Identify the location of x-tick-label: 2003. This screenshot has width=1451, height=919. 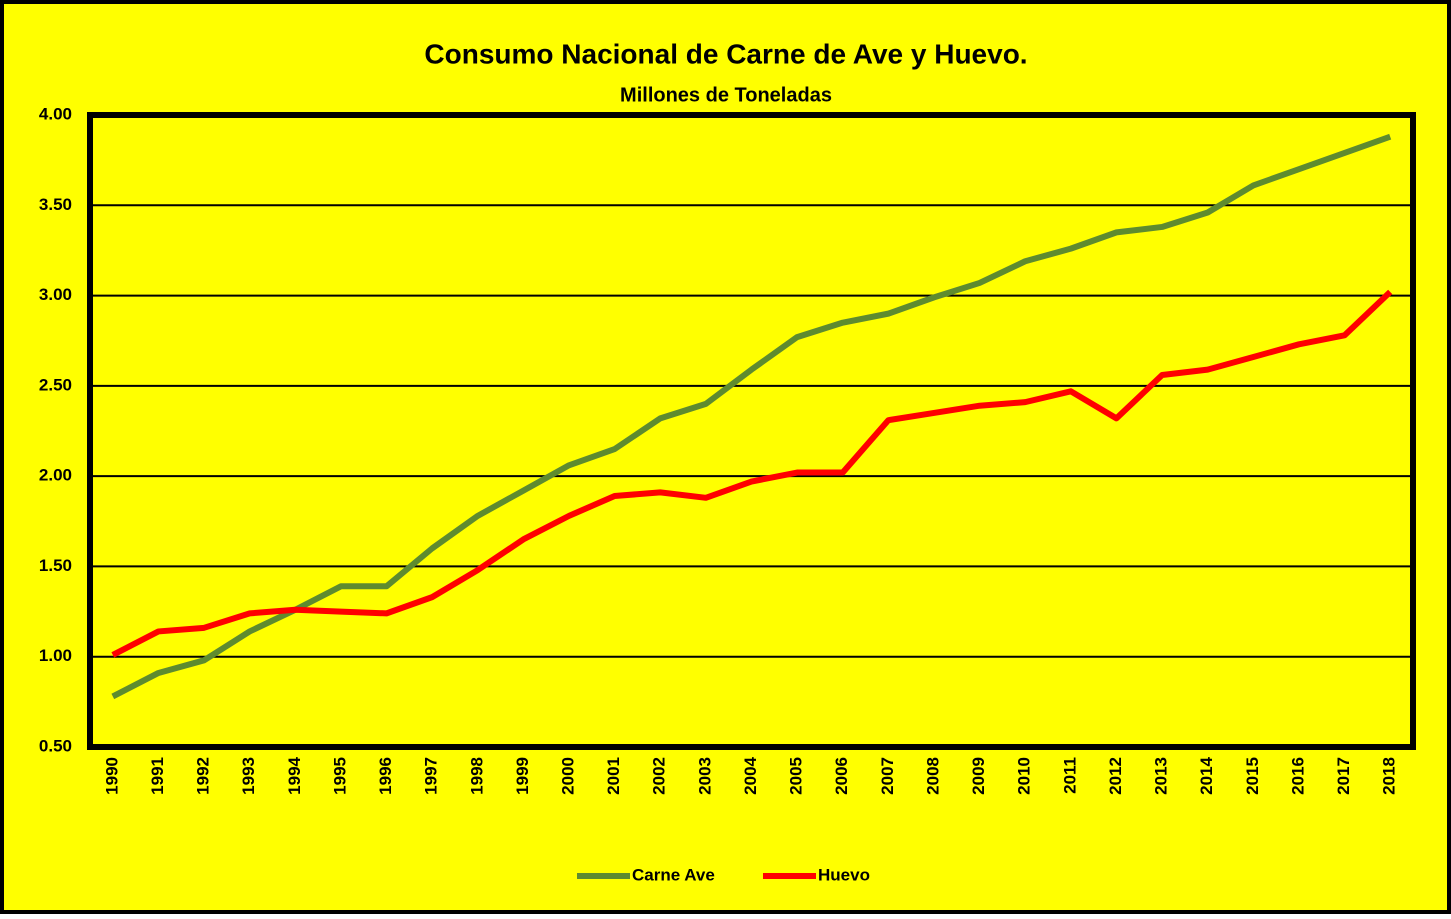
(704, 776).